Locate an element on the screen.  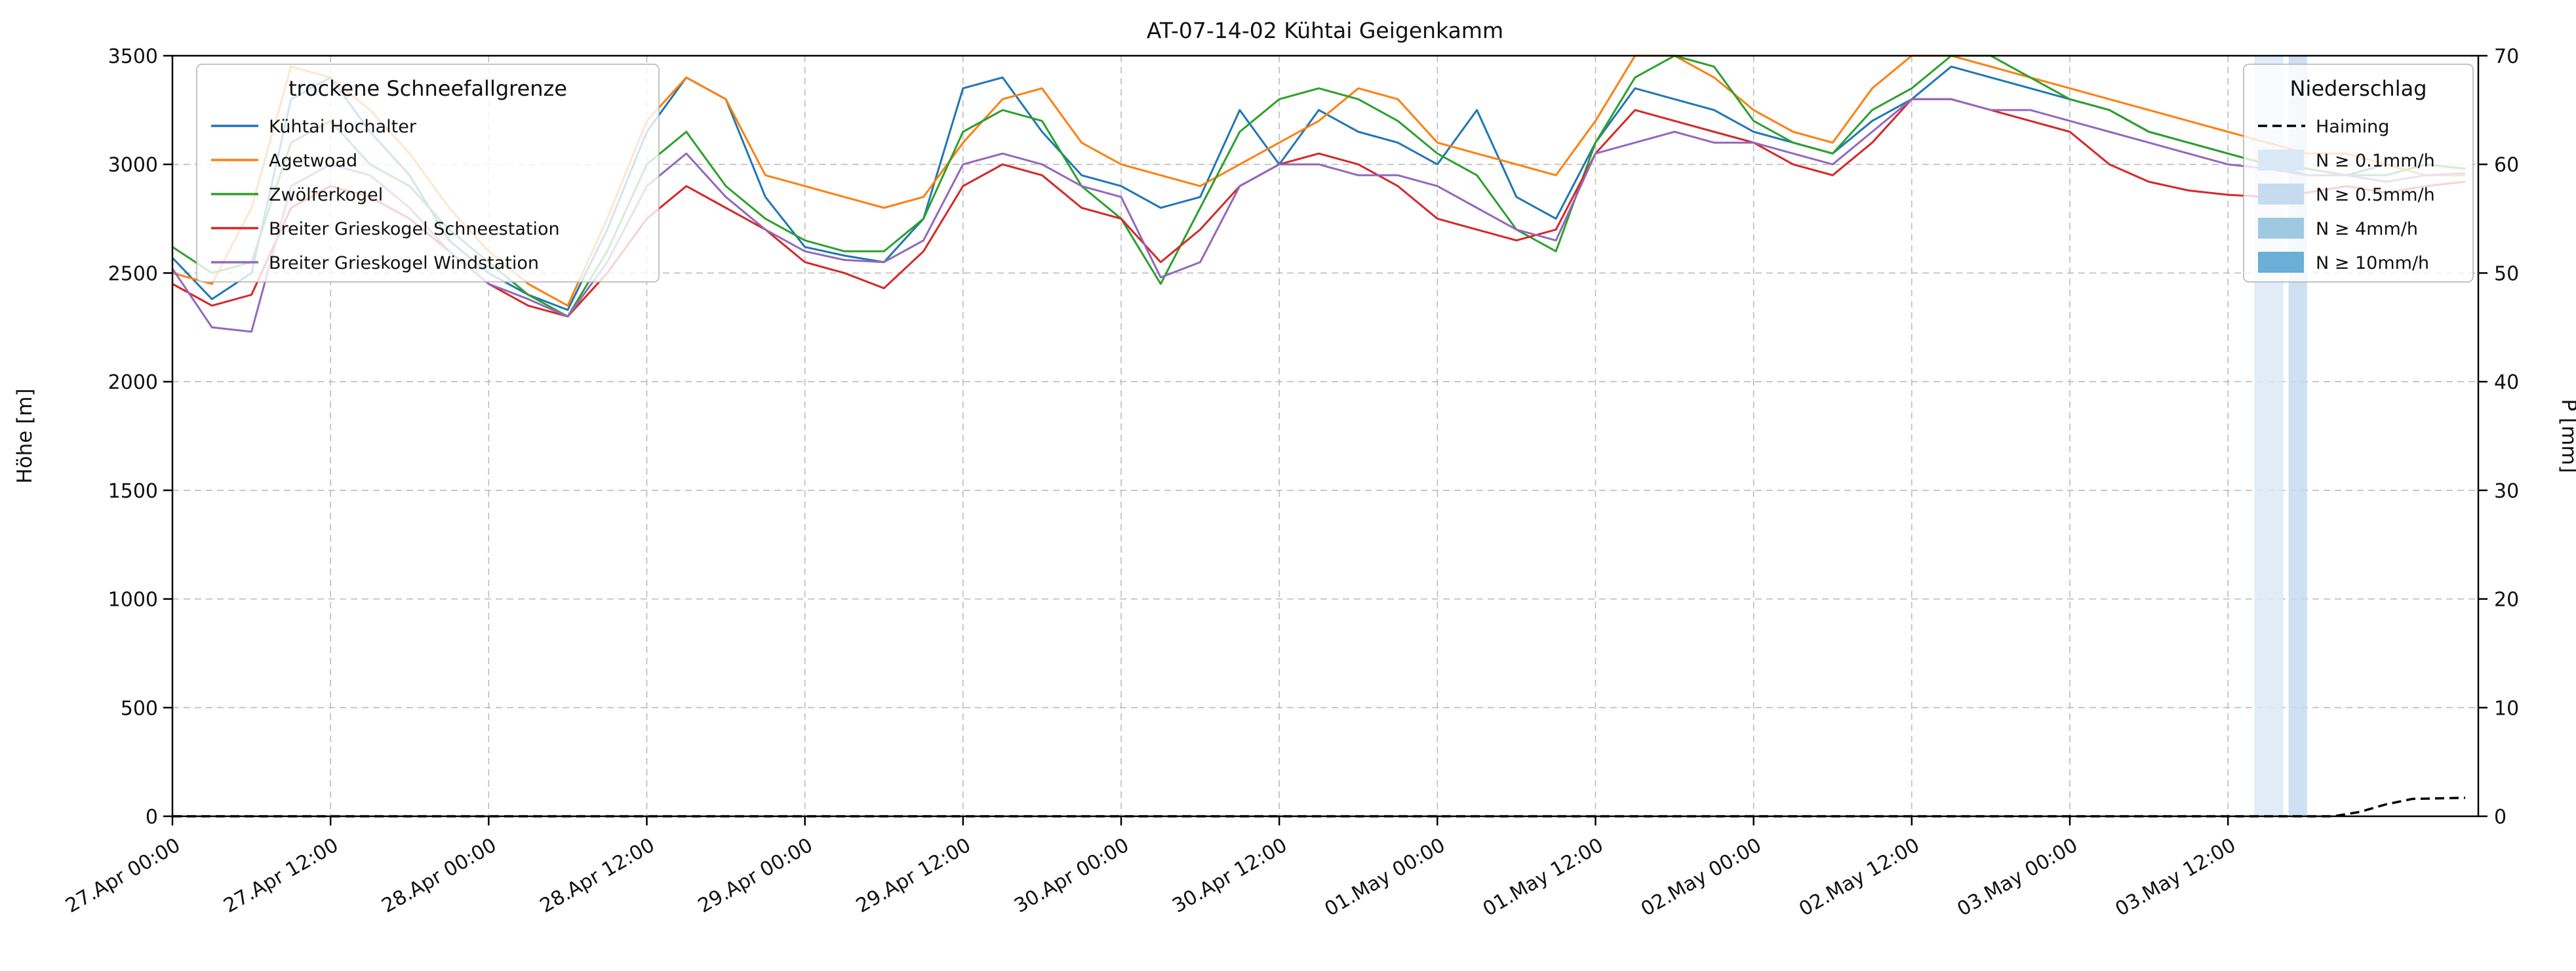
y-axis-label-right: P [mm] is located at coordinates (2566, 436).